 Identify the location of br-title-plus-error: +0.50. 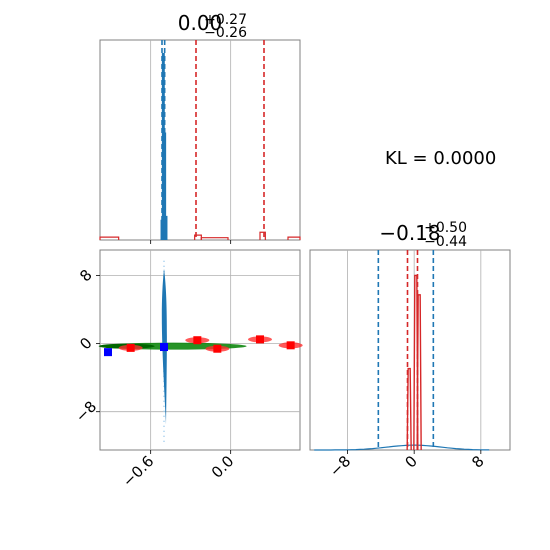
(445, 228).